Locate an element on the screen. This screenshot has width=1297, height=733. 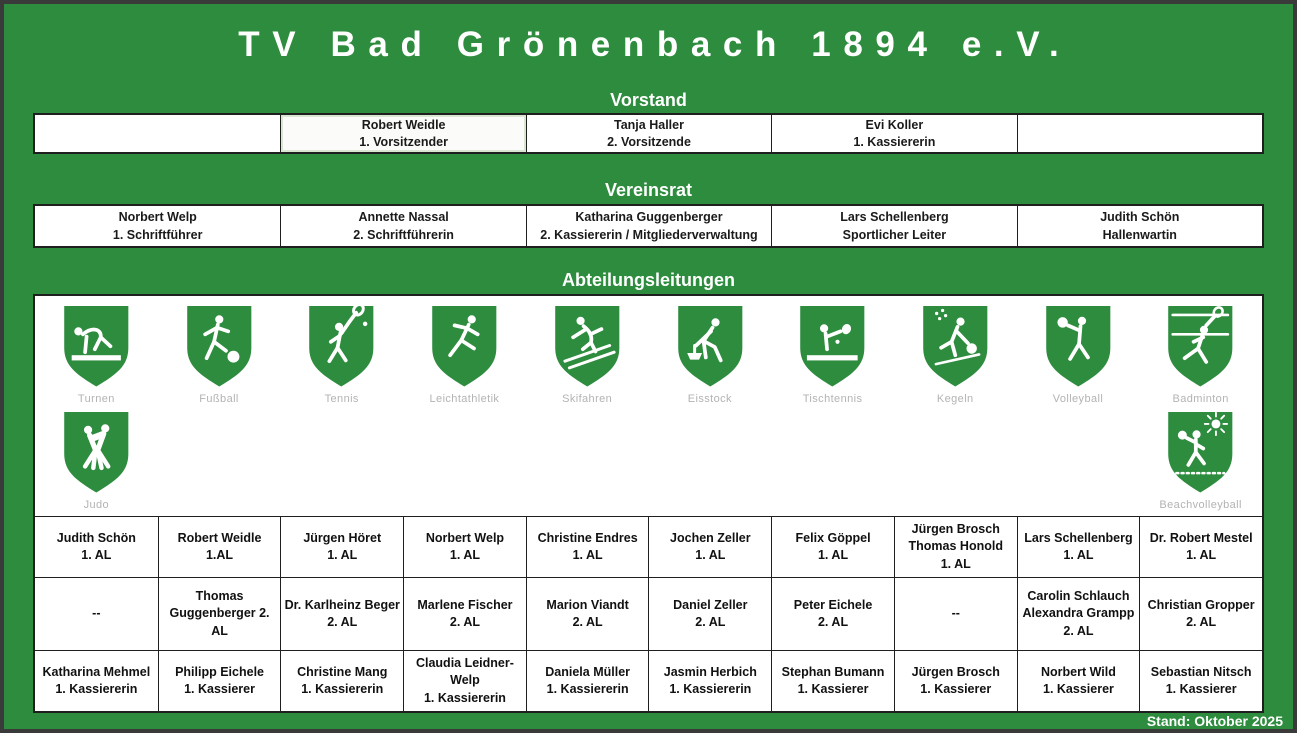
shield-label: Leichtathletik is located at coordinates (464, 399).